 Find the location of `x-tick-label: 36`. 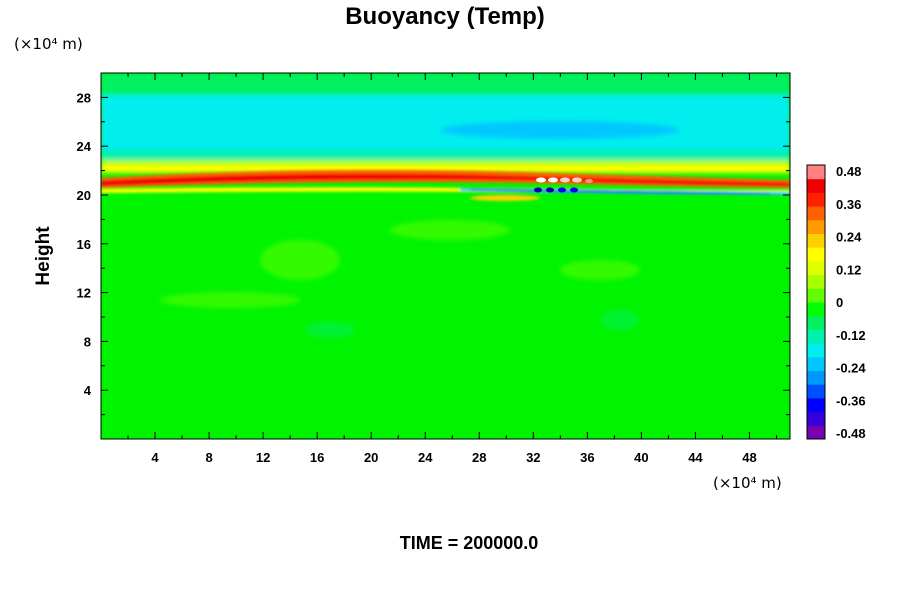

x-tick-label: 36 is located at coordinates (587, 457).